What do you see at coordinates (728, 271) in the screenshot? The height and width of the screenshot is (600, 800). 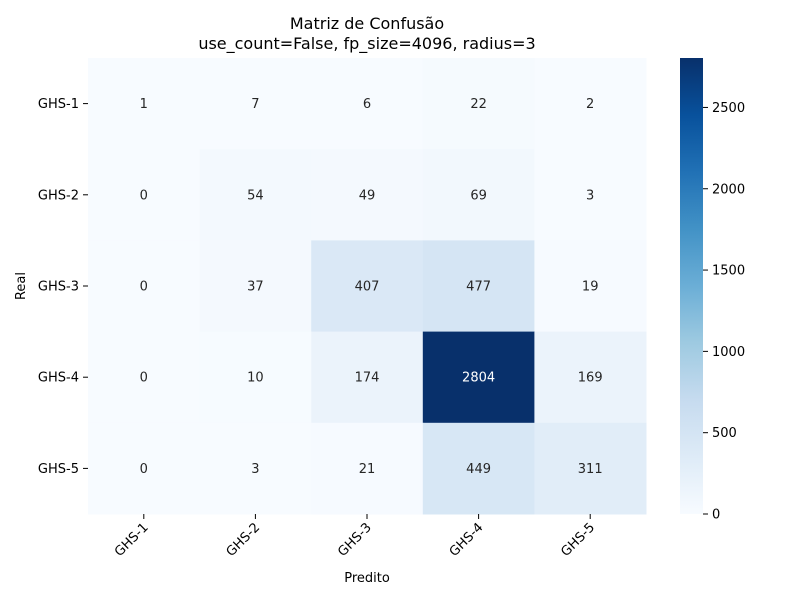 I see `colorbar-tick-label: 1500` at bounding box center [728, 271].